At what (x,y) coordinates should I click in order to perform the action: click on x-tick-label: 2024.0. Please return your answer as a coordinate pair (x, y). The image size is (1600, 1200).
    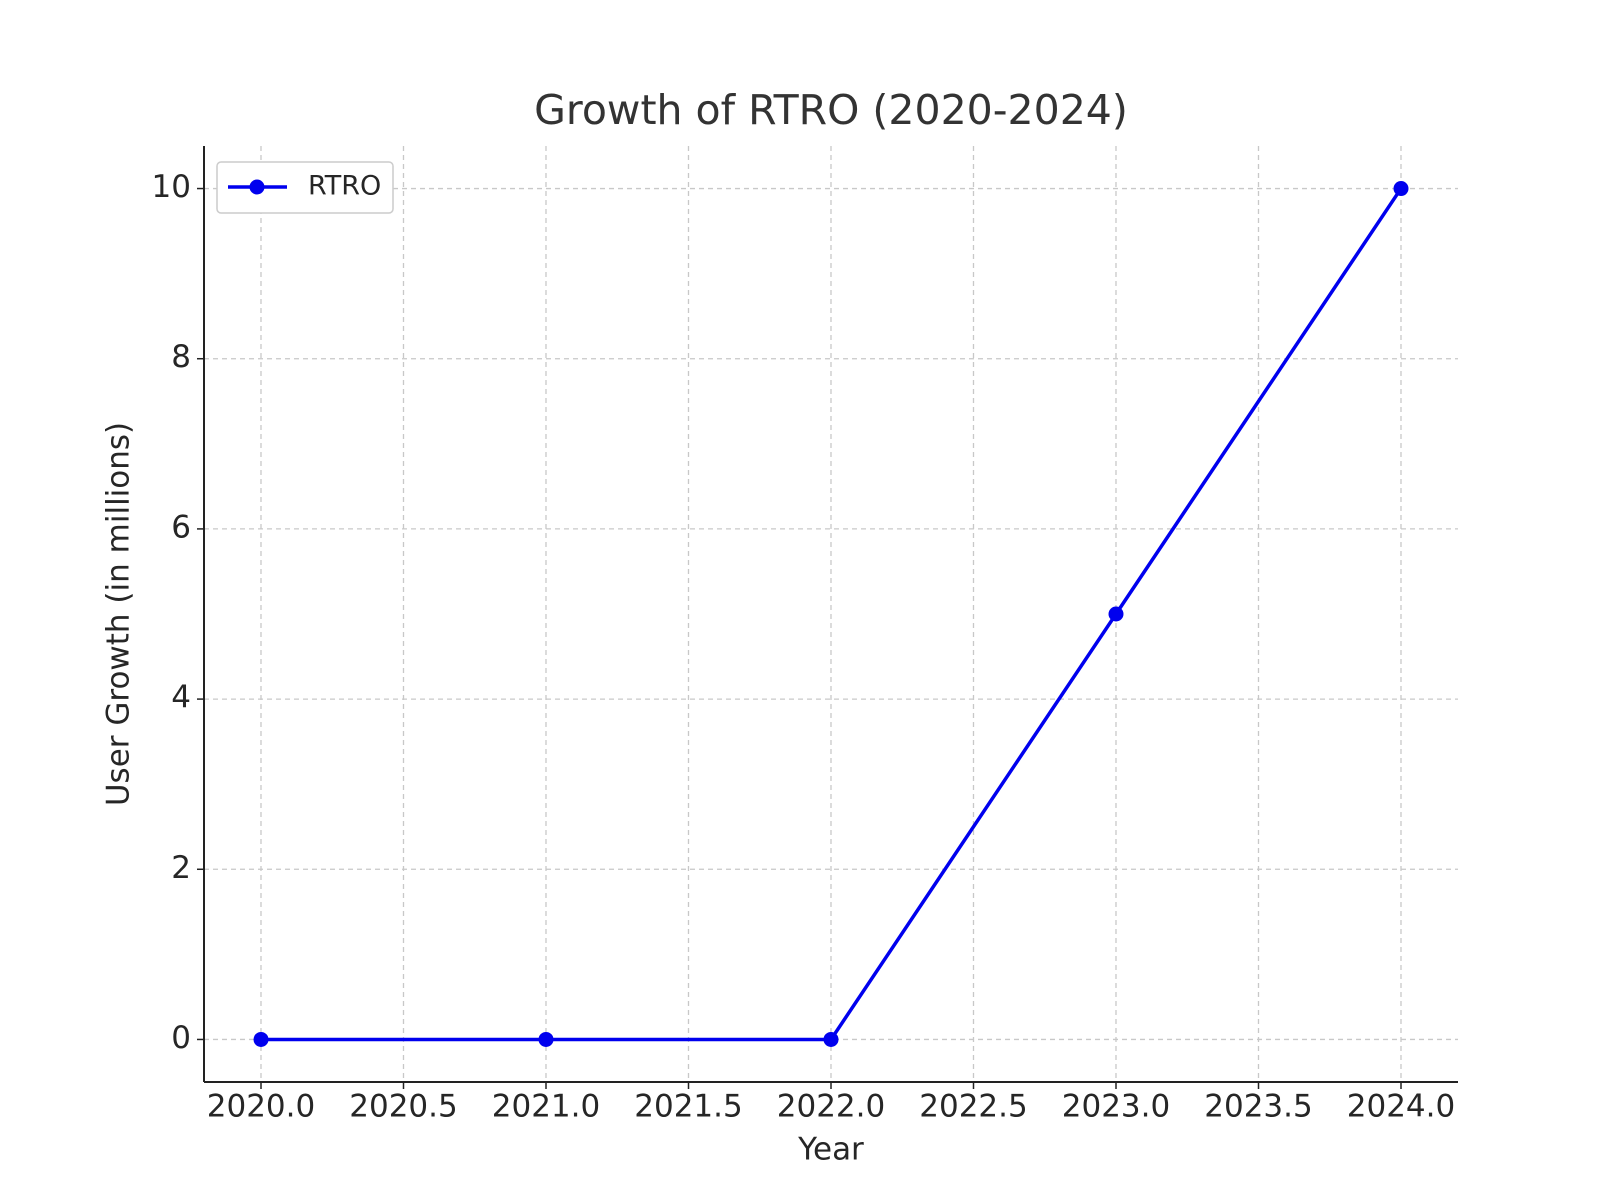
    Looking at the image, I should click on (1401, 1107).